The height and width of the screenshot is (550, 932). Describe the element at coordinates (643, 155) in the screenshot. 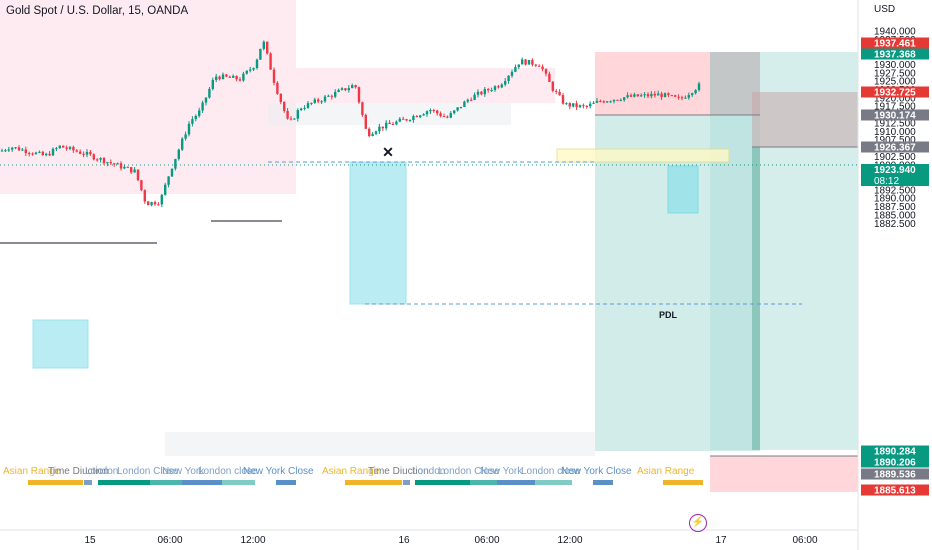

I see `imbalance-box` at that location.